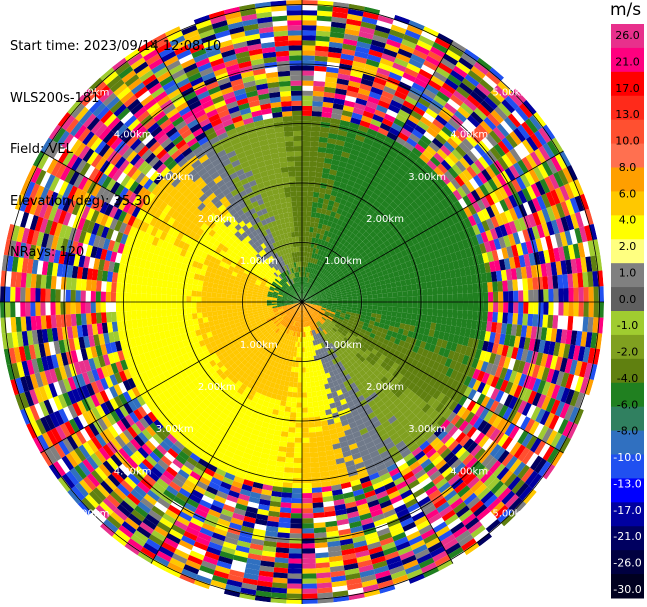 The image size is (647, 607). I want to click on colorbar-tick-label: 1.0, so click(628, 272).